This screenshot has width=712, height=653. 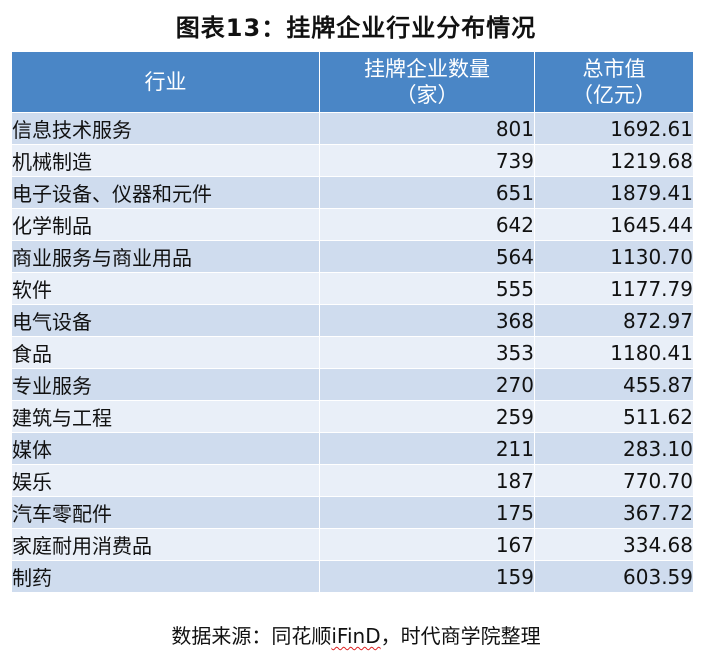 What do you see at coordinates (427, 352) in the screenshot?
I see `count-cell: 353` at bounding box center [427, 352].